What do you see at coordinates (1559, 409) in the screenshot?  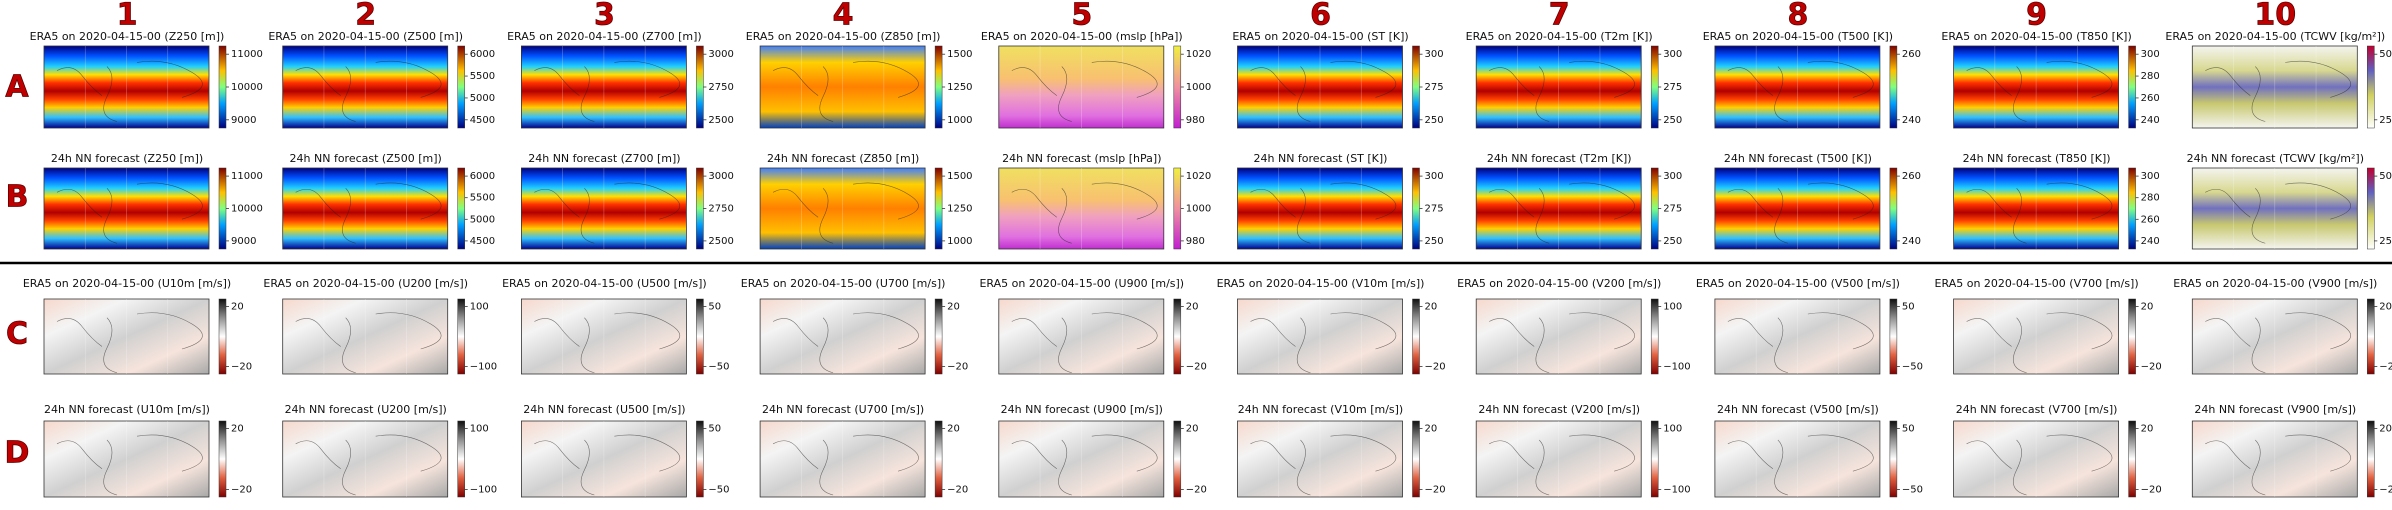 I see `panel-title: 24h NN forecast (V200 [m/s])` at bounding box center [1559, 409].